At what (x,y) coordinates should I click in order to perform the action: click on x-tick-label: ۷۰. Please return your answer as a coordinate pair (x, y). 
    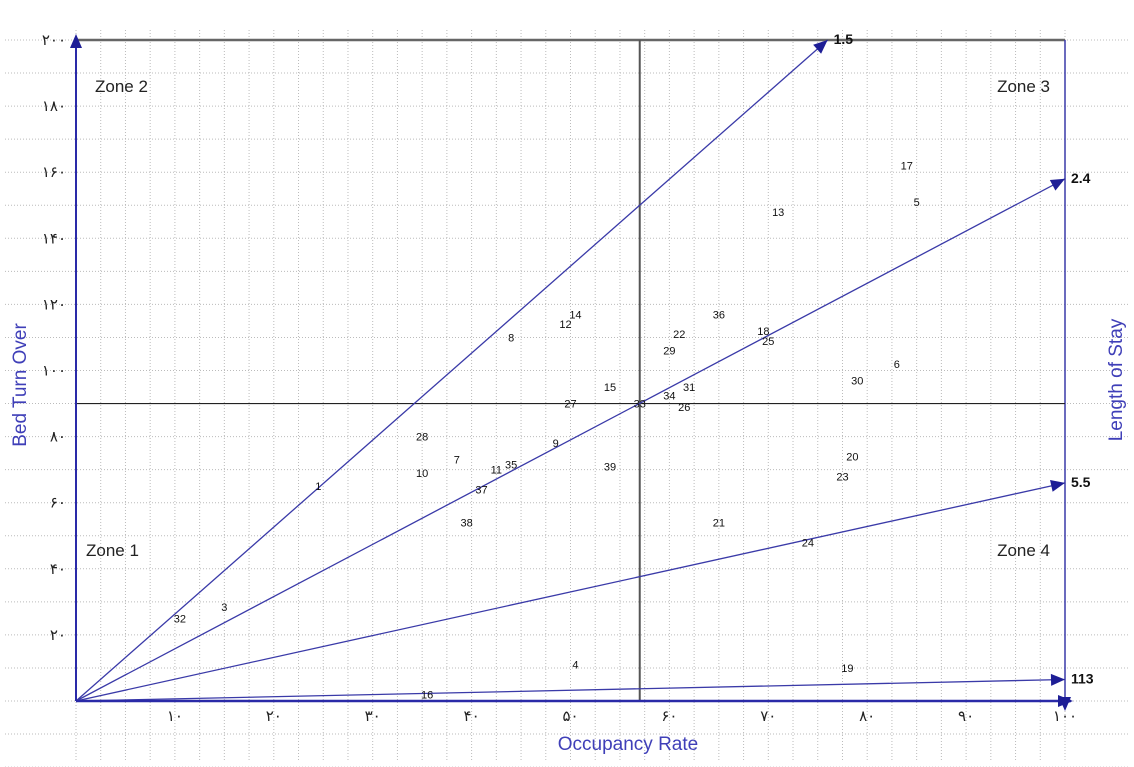
    Looking at the image, I should click on (768, 716).